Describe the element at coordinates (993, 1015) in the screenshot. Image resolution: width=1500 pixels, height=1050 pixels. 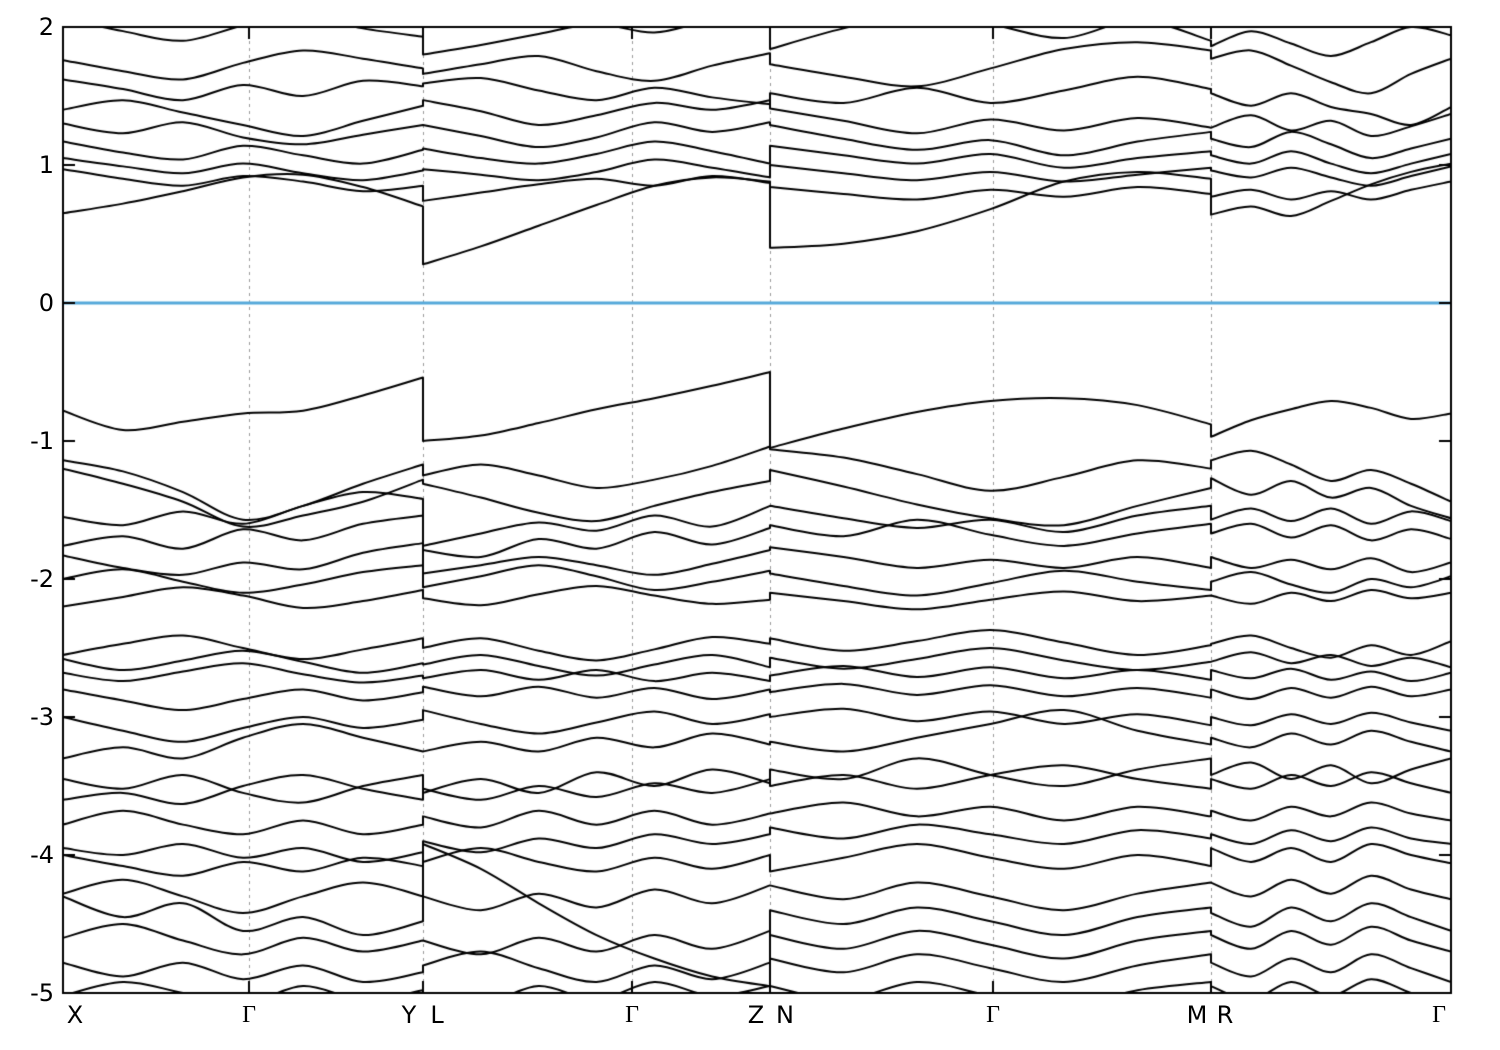
I see `x-axis-kpoint-label-7: Γ` at that location.